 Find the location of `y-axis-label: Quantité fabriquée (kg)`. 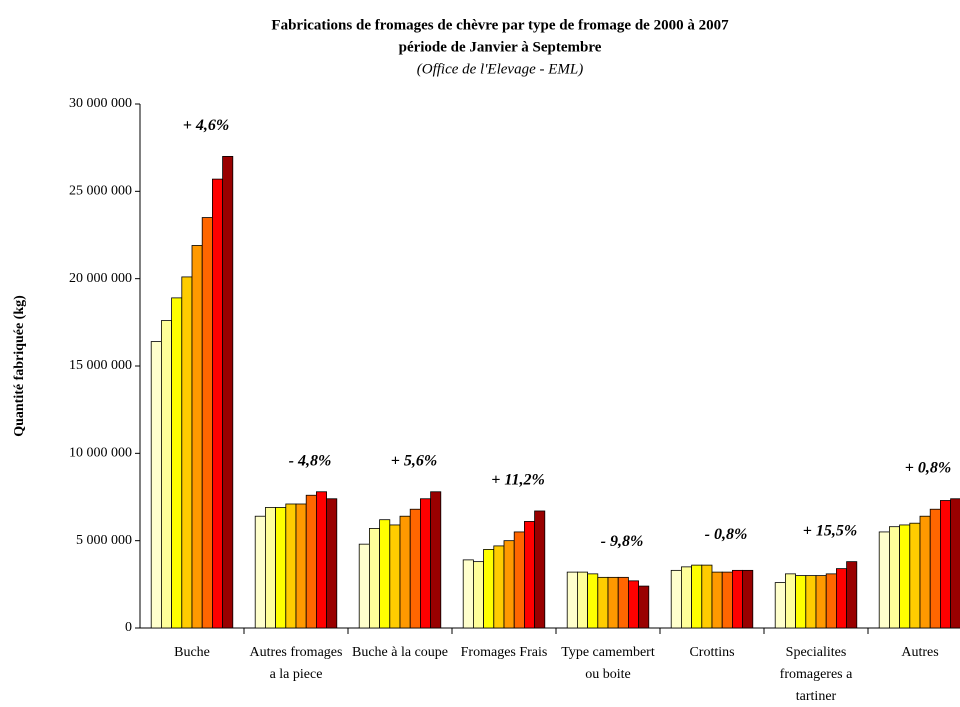

y-axis-label: Quantité fabriquée (kg) is located at coordinates (19, 366).